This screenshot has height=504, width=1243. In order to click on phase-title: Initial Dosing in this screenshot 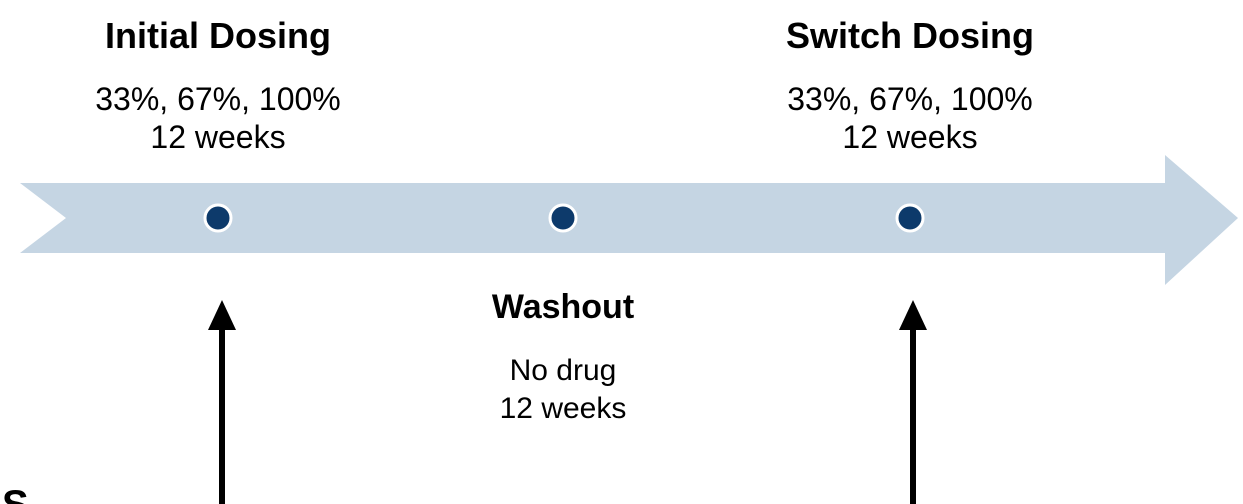, I will do `click(218, 35)`.